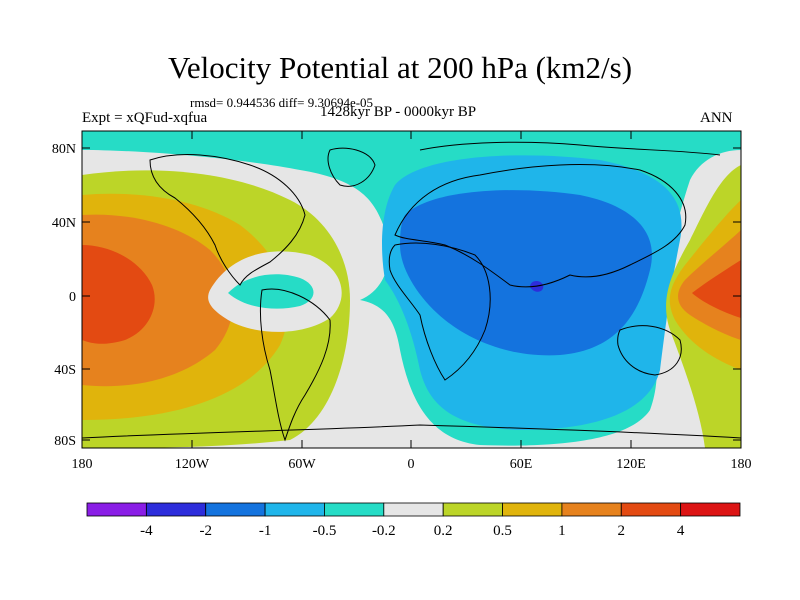 Image resolution: width=800 pixels, height=600 pixels. What do you see at coordinates (205, 531) in the screenshot?
I see `colorbar-label: -2` at bounding box center [205, 531].